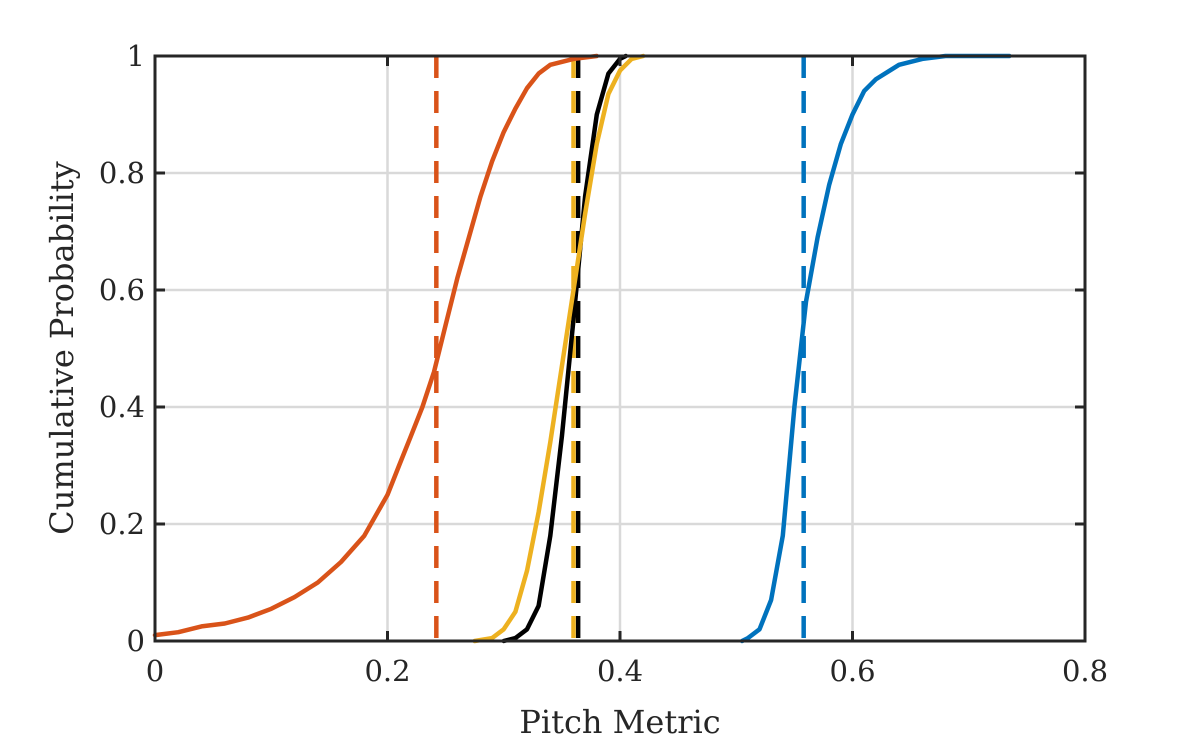  What do you see at coordinates (122, 407) in the screenshot?
I see `y-tick-label: 0.4` at bounding box center [122, 407].